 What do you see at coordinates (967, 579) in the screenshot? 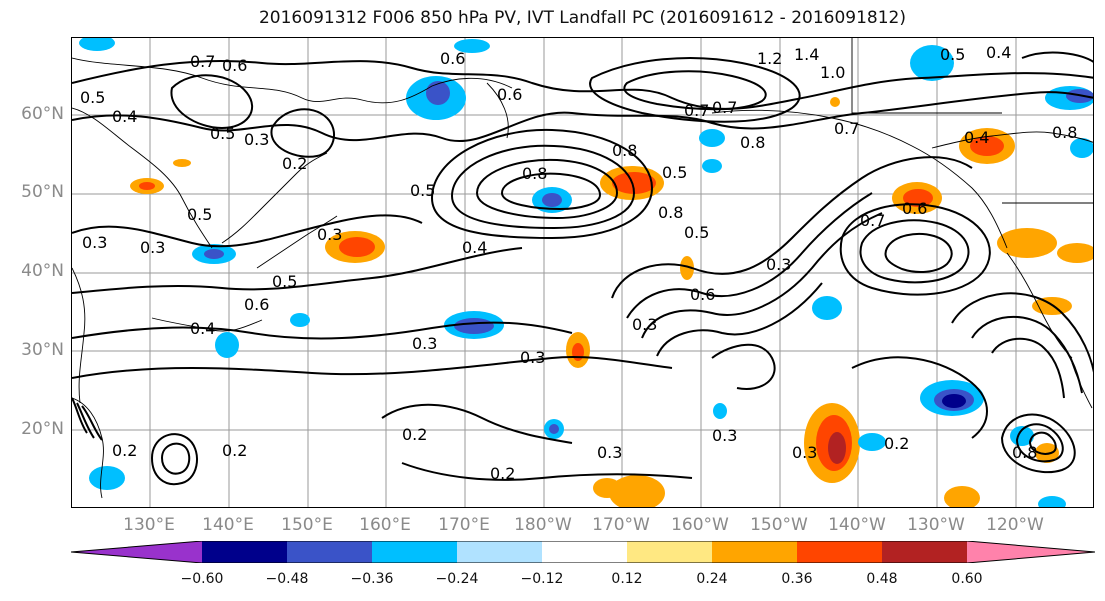
I see `colorbar-tick: 0.60` at bounding box center [967, 579].